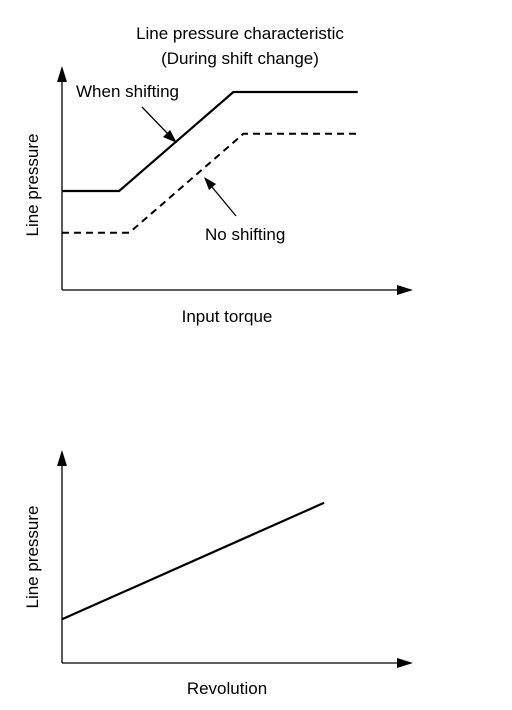 This screenshot has width=512, height=710. Describe the element at coordinates (405, 663) in the screenshot. I see `chart-2-x-axis-arrowhead` at that location.